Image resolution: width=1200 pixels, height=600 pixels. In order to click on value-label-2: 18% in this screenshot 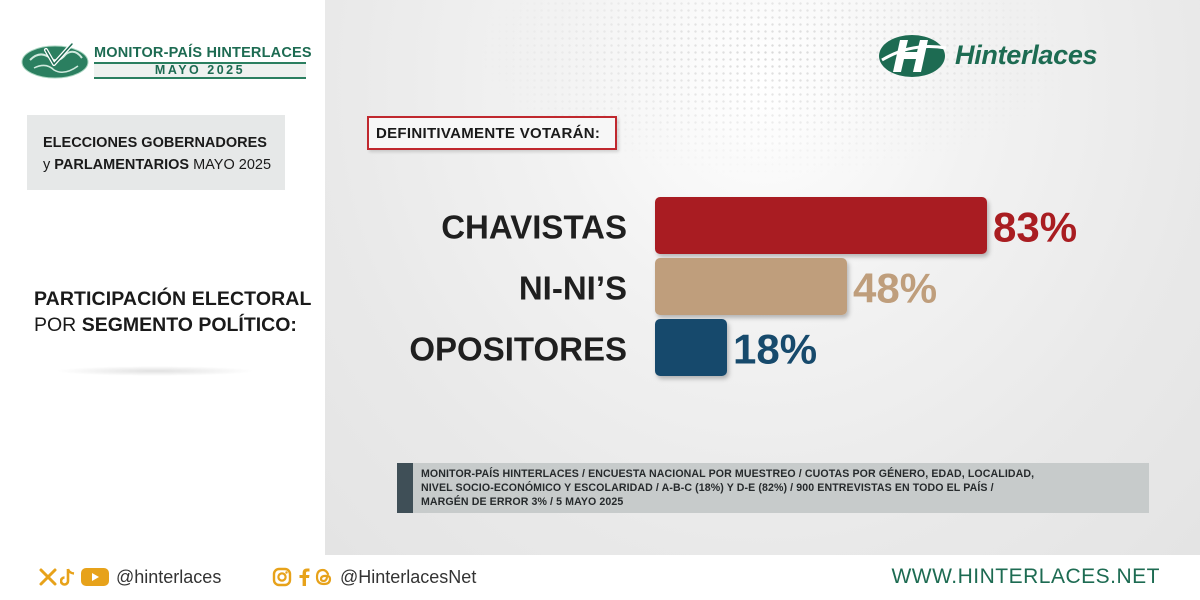, I will do `click(775, 349)`.